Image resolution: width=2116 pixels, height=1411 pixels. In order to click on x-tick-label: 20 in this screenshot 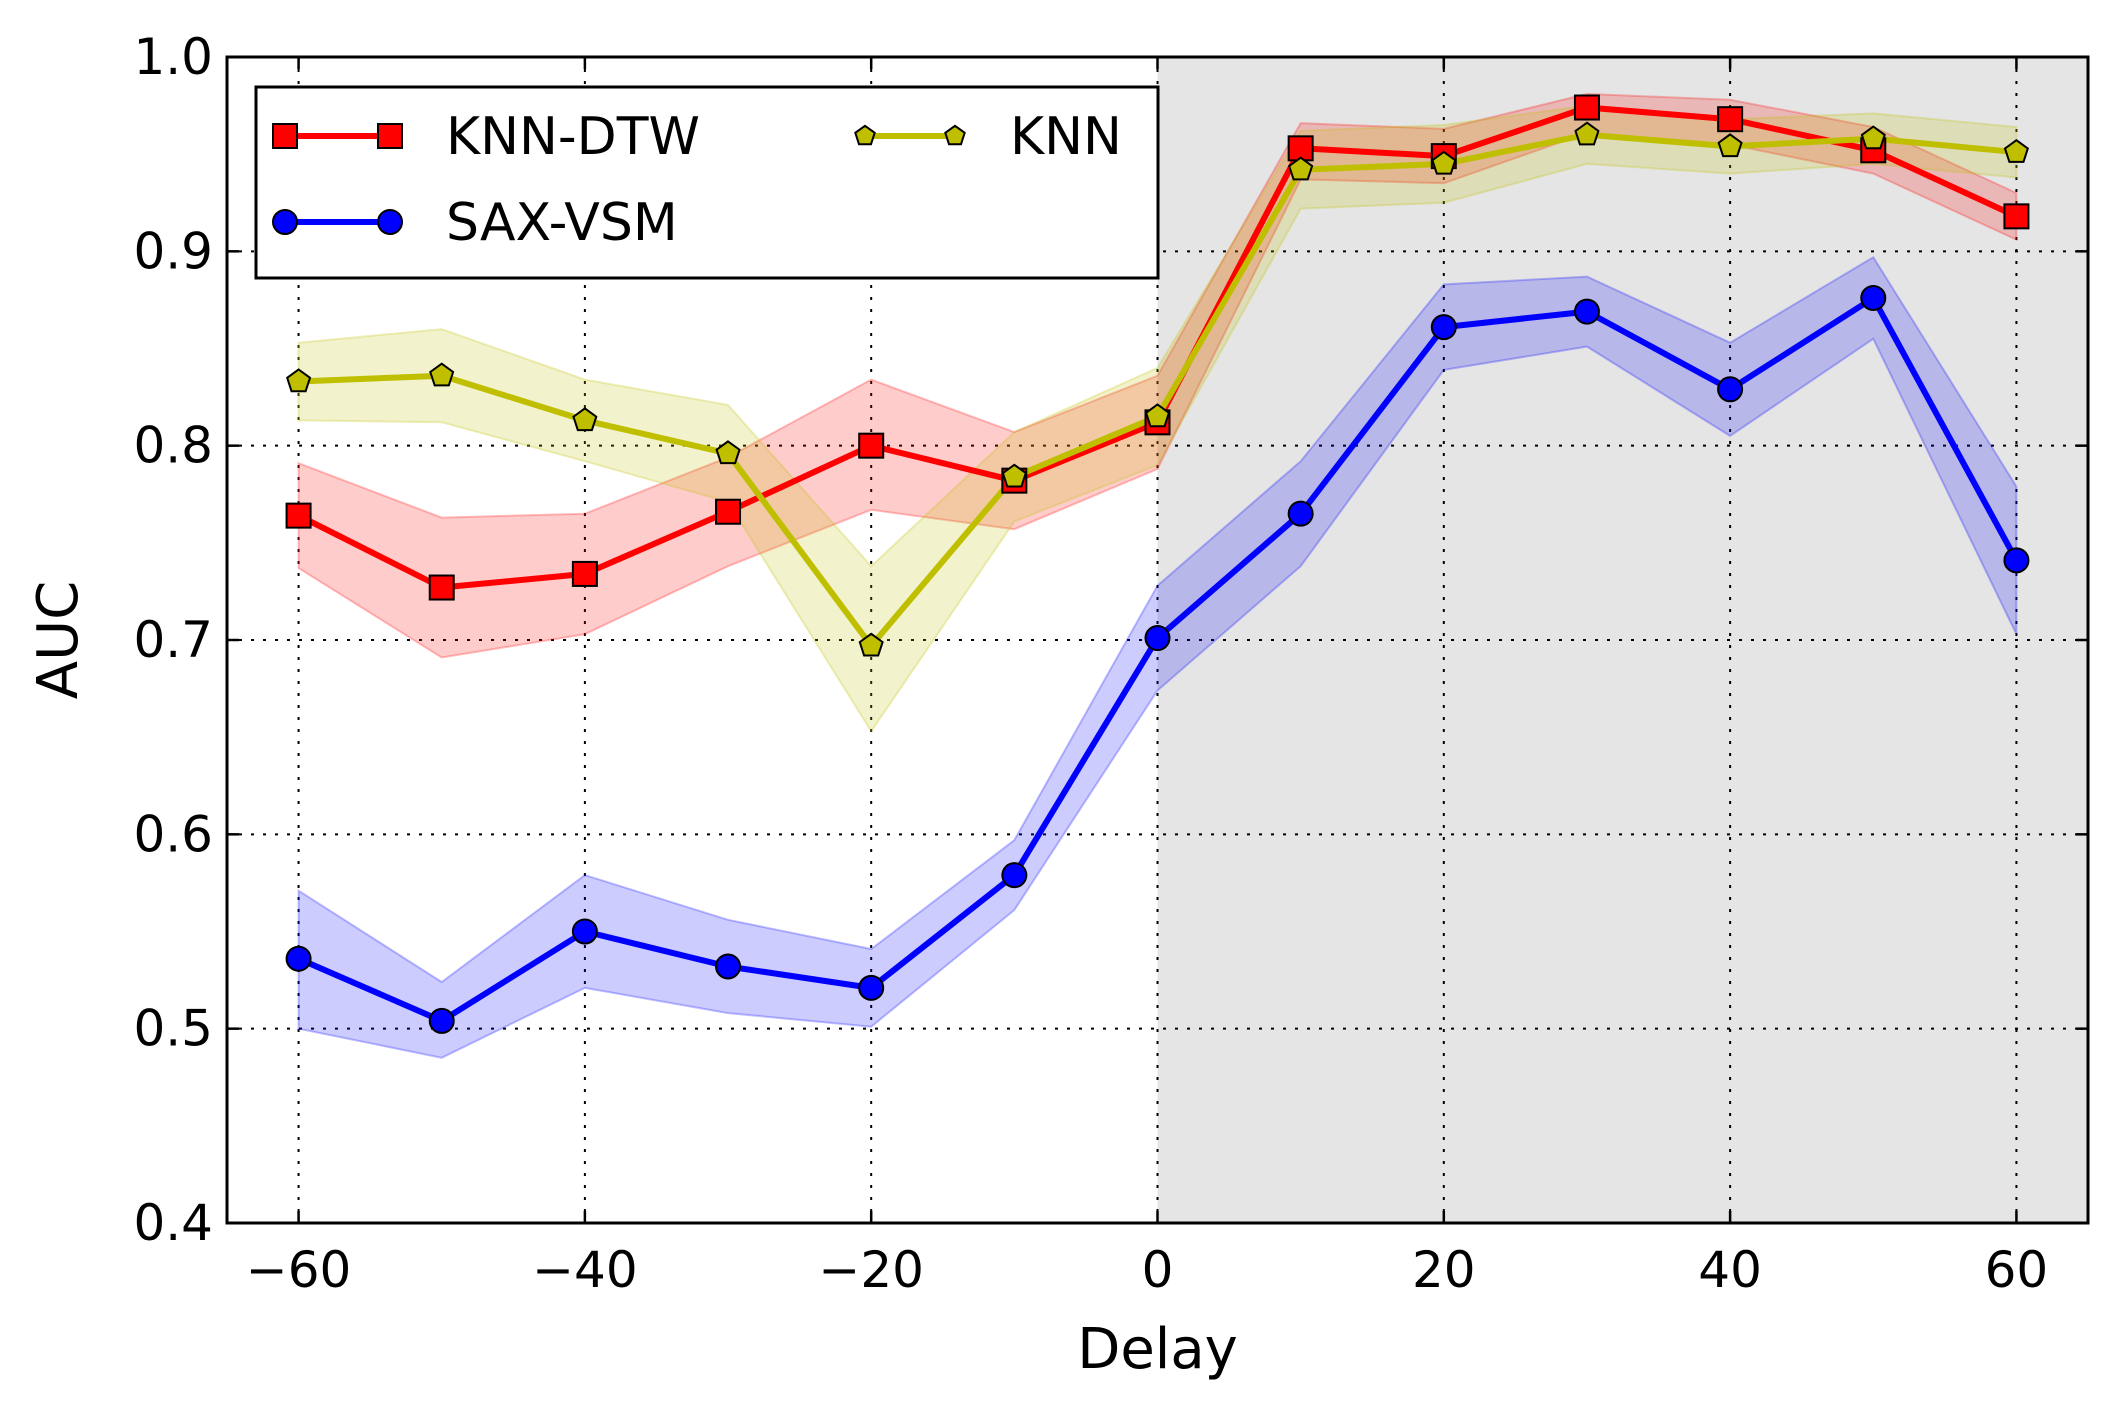, I will do `click(1444, 1270)`.